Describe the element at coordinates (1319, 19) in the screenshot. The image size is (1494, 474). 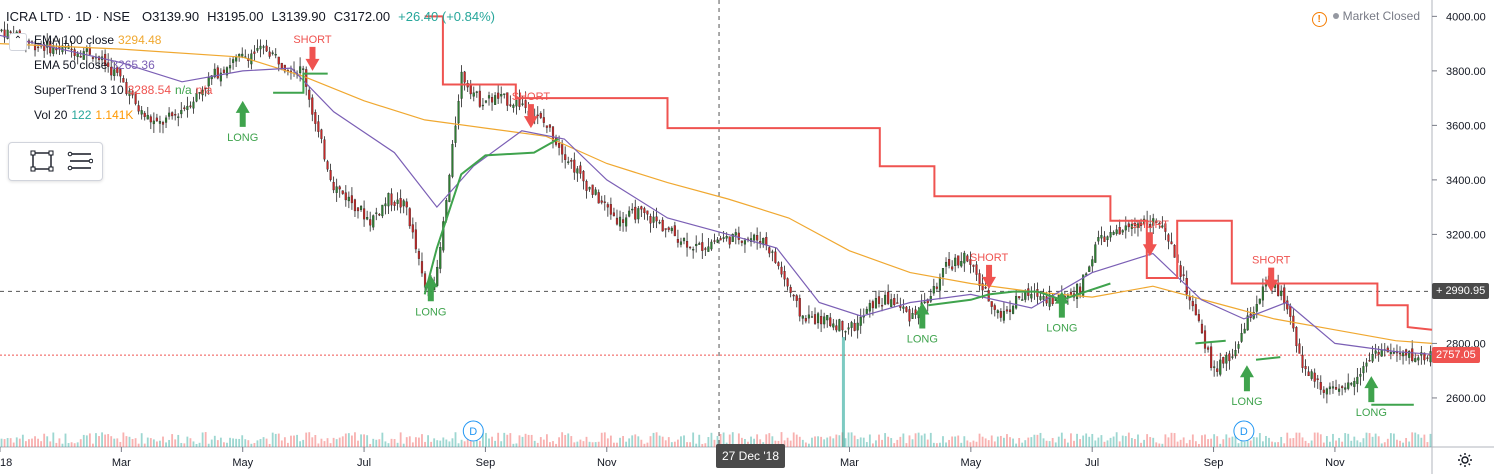
I see `warning-icon: !` at that location.